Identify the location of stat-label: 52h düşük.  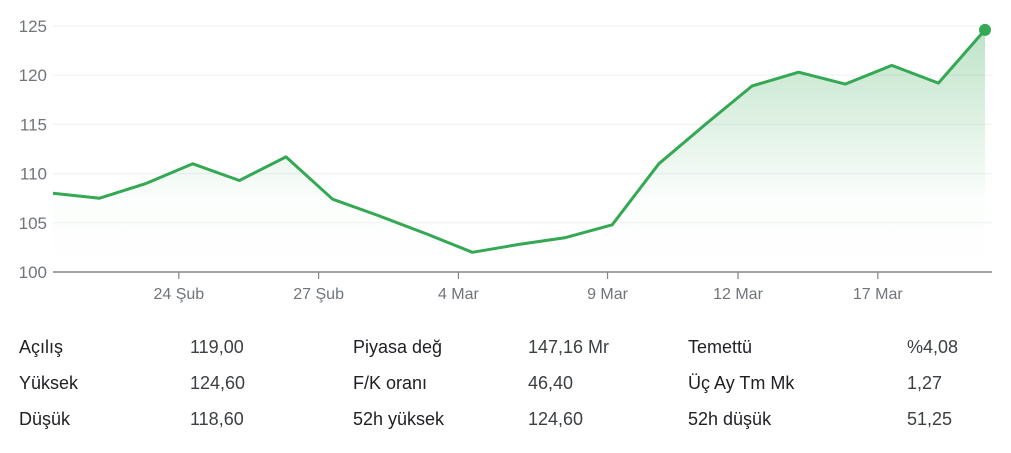
(730, 419).